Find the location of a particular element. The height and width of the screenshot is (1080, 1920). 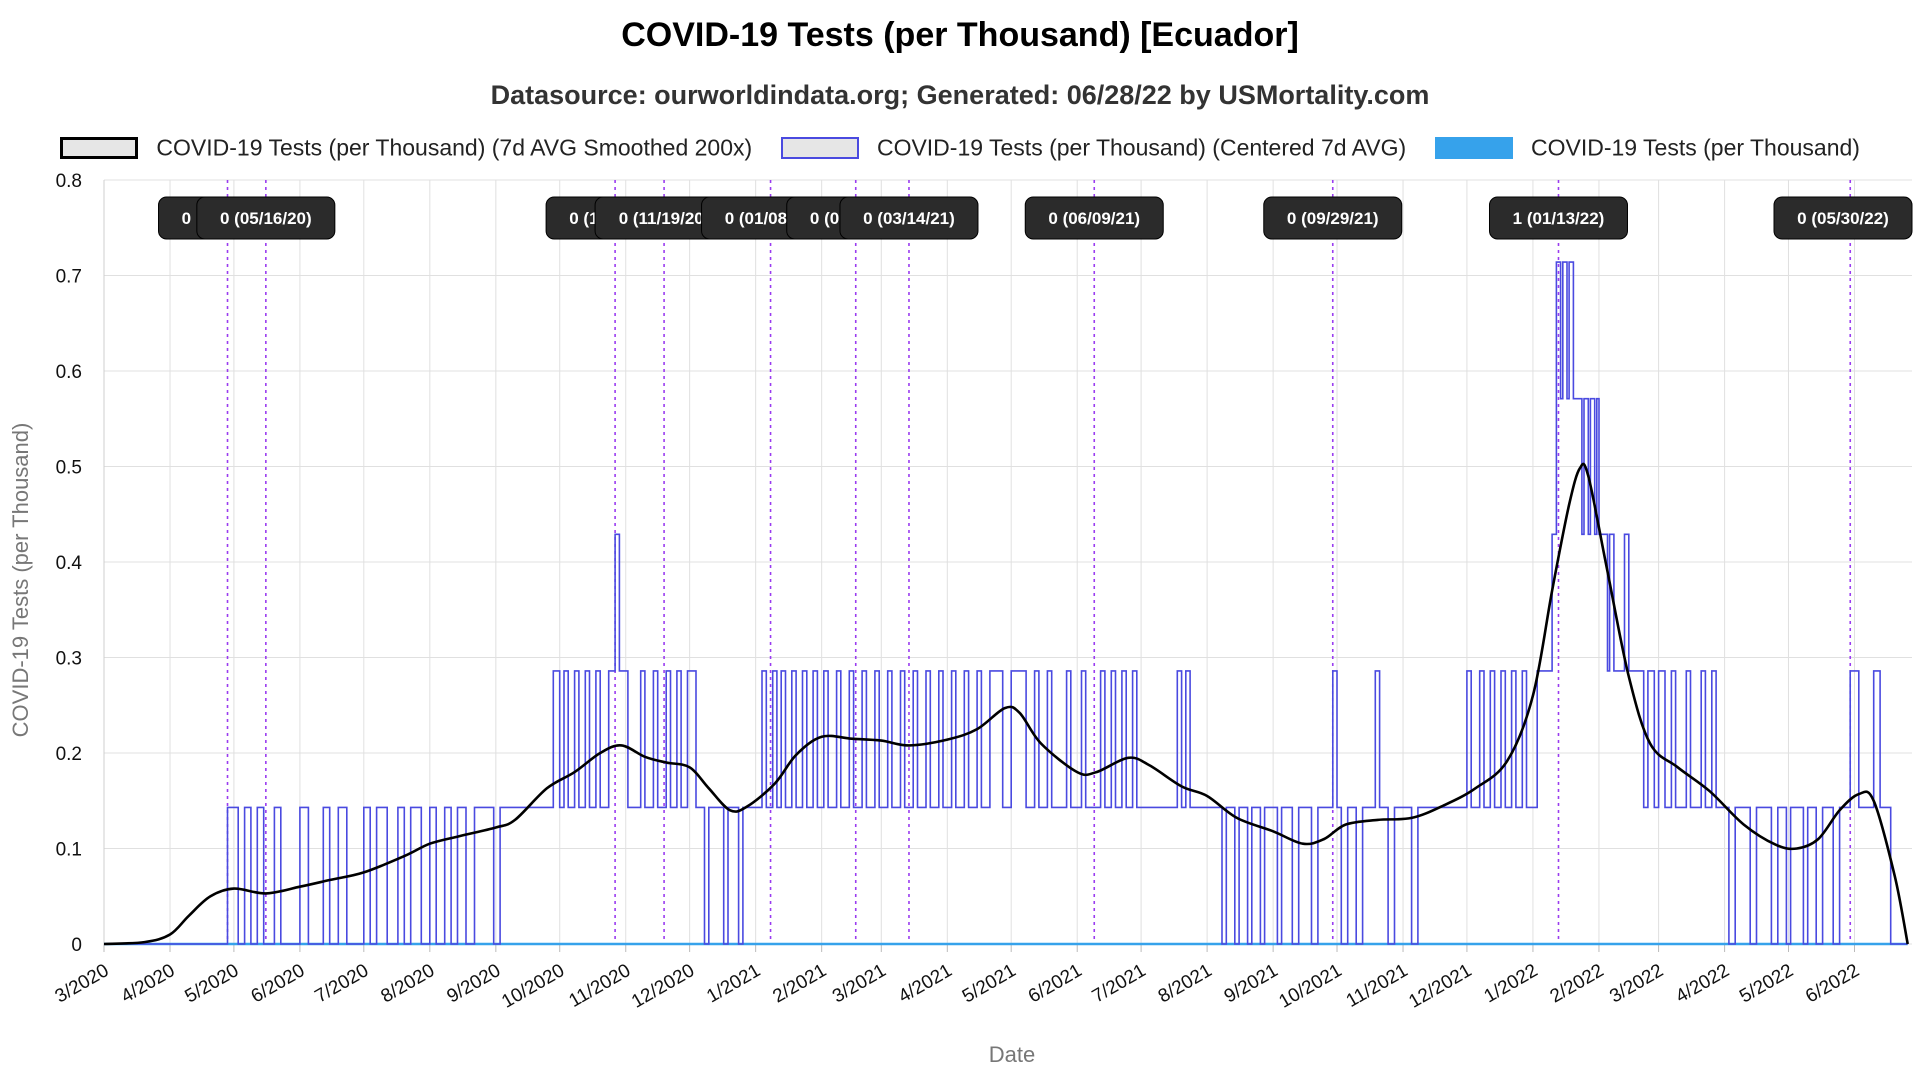

legend-swatch-centered is located at coordinates (819, 147).